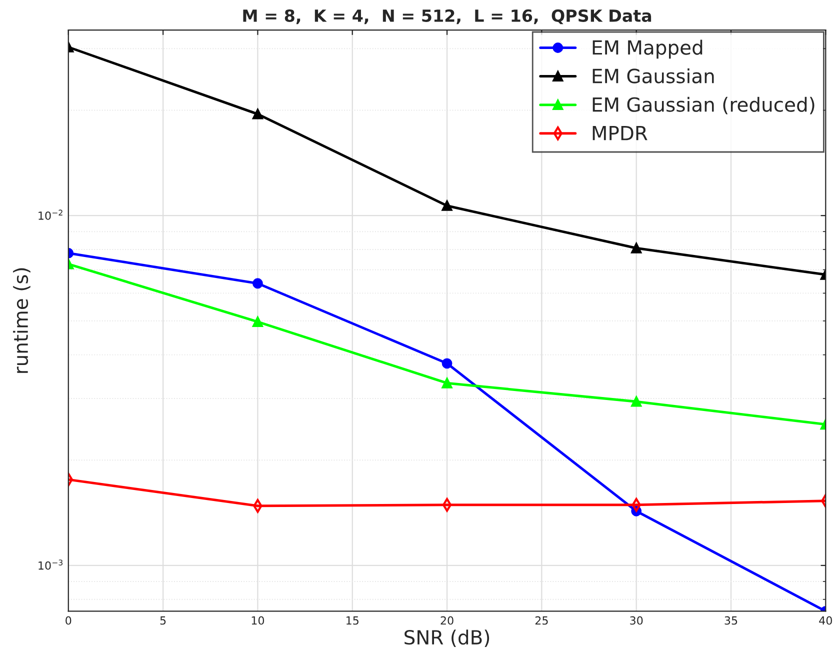  I want to click on y-axis-title: runtime (s), so click(21, 320).